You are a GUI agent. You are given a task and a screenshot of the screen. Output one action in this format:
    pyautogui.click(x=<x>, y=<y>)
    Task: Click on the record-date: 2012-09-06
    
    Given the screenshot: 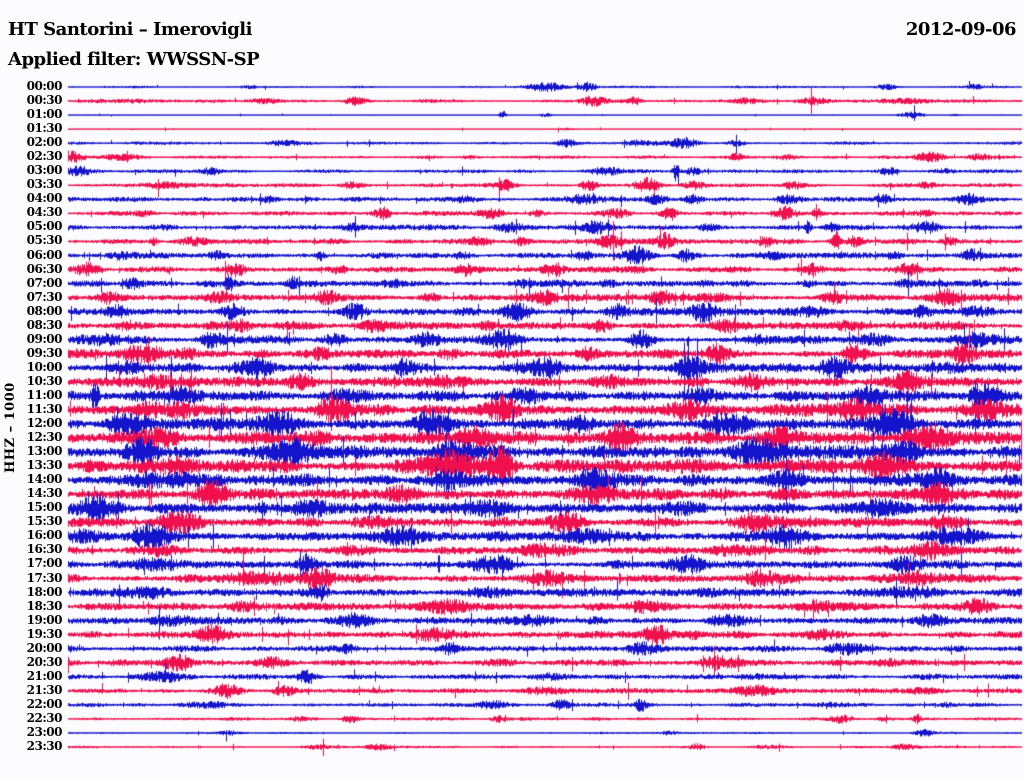 What is the action you would take?
    pyautogui.click(x=961, y=29)
    